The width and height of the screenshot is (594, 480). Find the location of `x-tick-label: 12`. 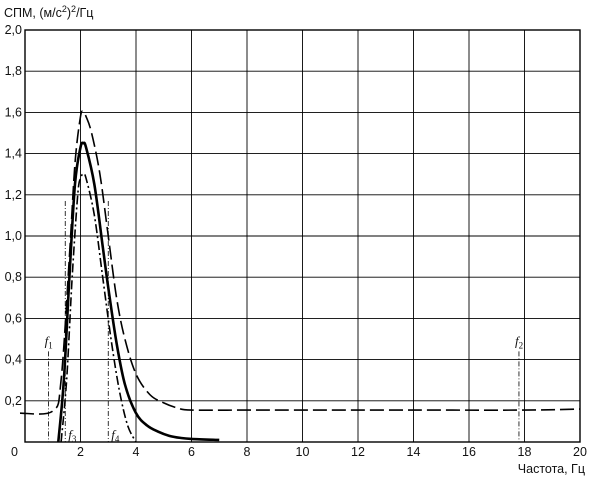

x-tick-label: 12 is located at coordinates (358, 452).